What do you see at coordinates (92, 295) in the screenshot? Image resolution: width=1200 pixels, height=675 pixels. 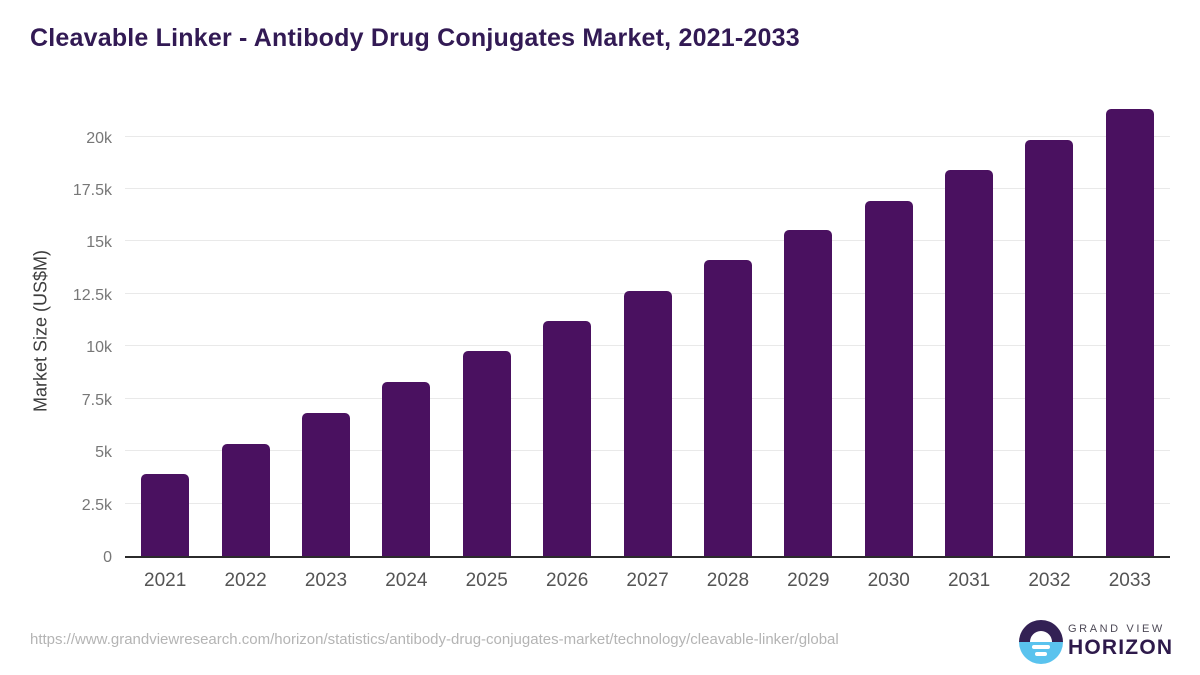 I see `y-axis-tick-label: 12.5k` at bounding box center [92, 295].